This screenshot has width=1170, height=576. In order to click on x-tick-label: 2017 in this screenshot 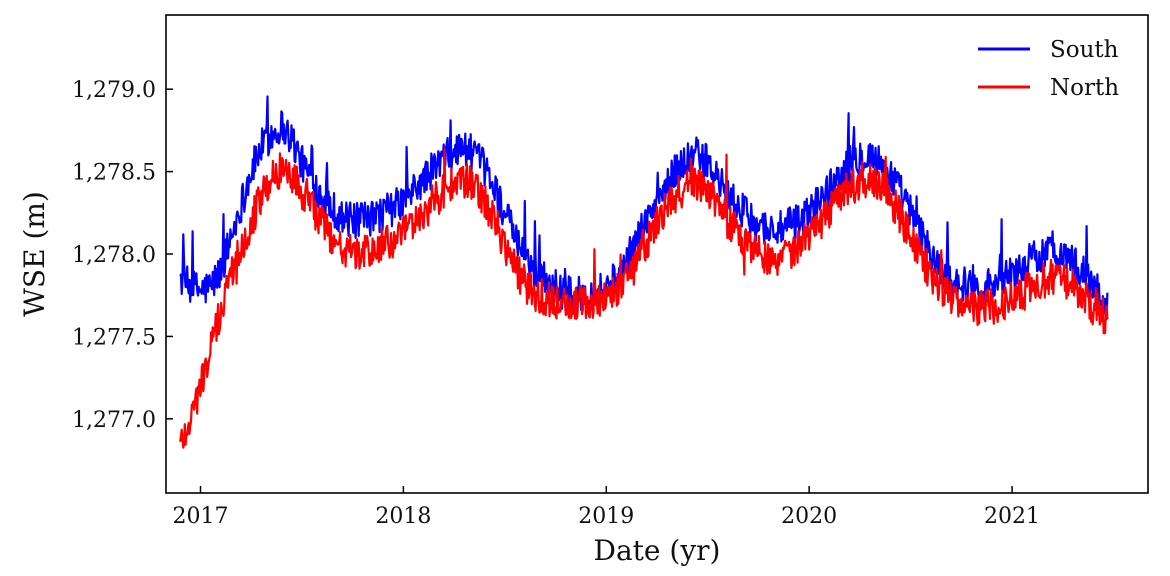, I will do `click(200, 516)`.